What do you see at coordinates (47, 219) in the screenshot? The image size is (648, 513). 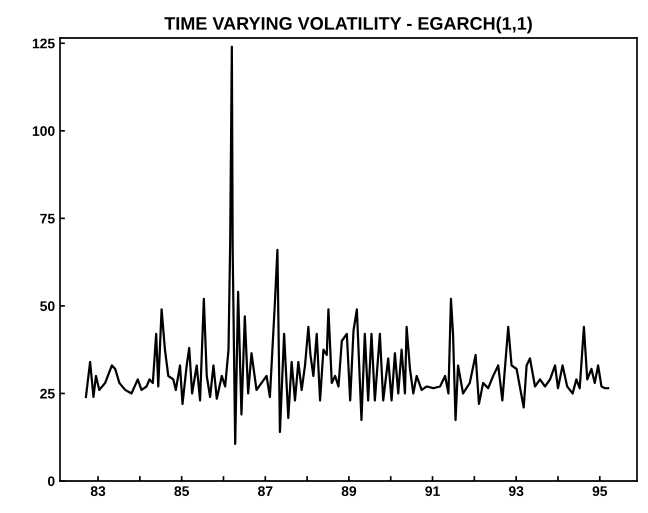 I see `y-tick-label: 75` at bounding box center [47, 219].